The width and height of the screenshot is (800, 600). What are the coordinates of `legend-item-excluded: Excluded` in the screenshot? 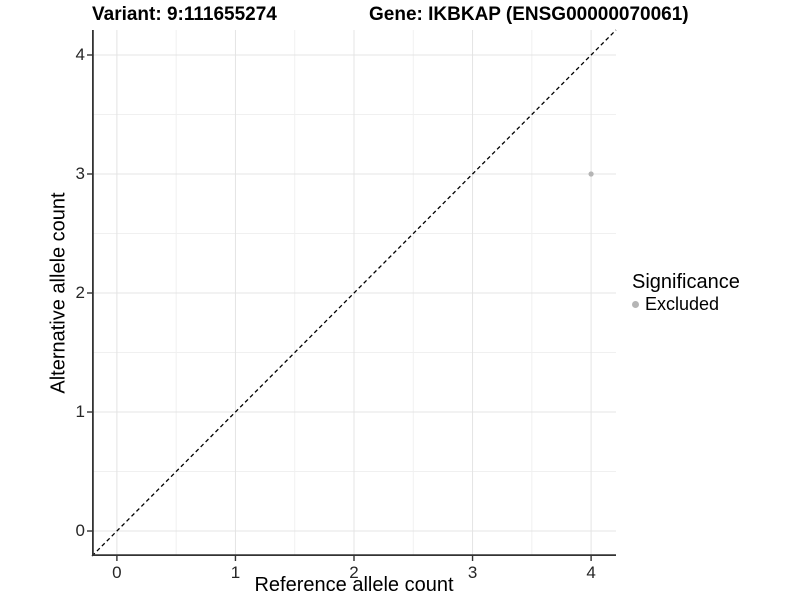 It's located at (686, 304).